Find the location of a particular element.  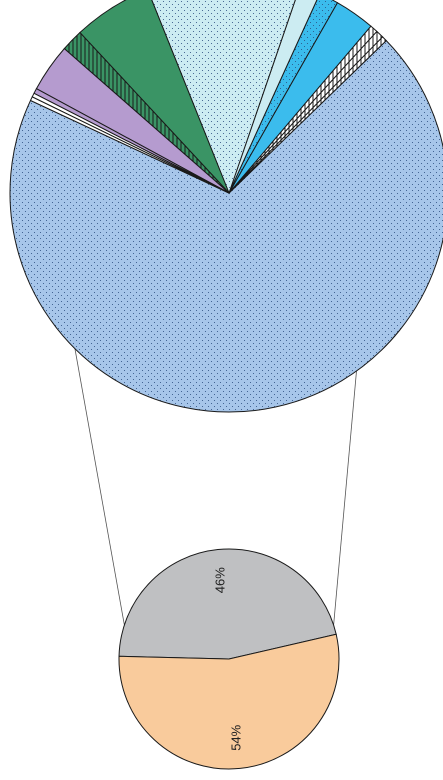

breakdown-label-1: 54% is located at coordinates (235, 737).